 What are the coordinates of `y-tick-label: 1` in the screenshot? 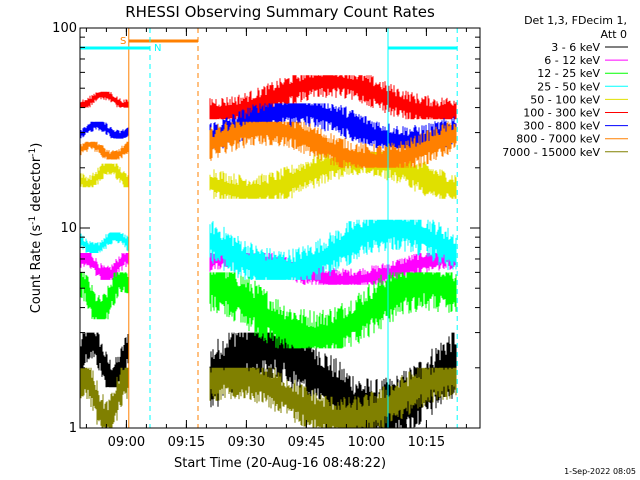 It's located at (73, 428).